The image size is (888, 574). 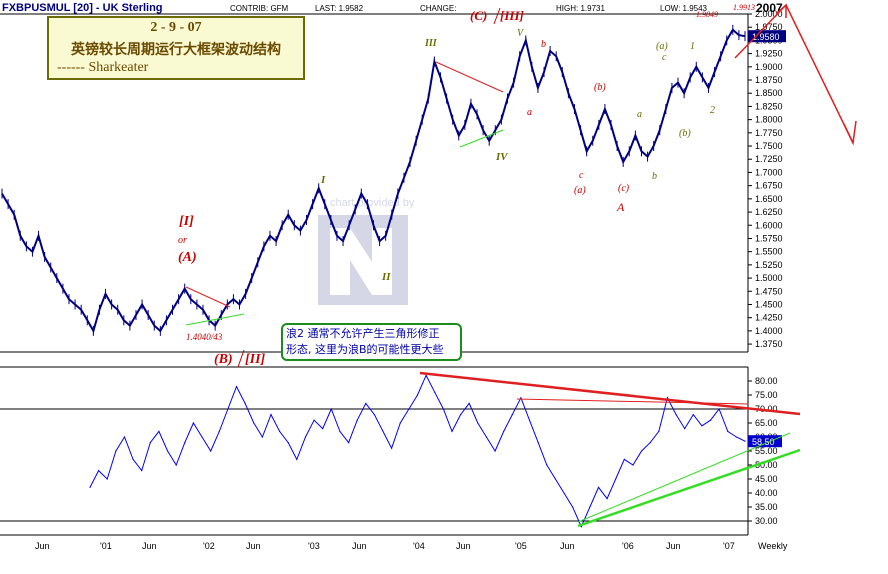 I want to click on note-line-2: 形态, 这里为浪B的可能性更大些, so click(x=365, y=349).